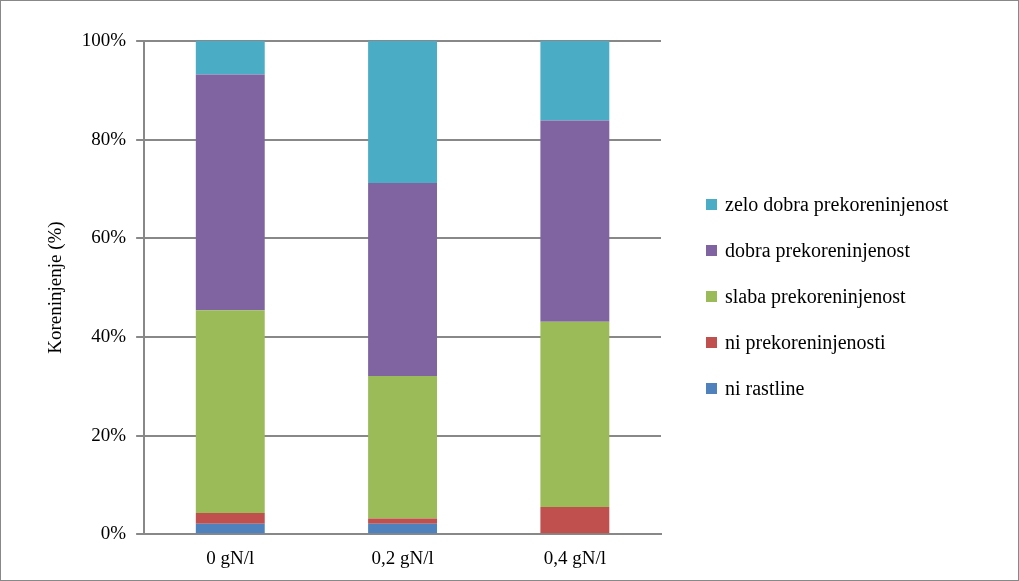 The image size is (1019, 581). What do you see at coordinates (104, 39) in the screenshot?
I see `y-tick-label: 100%` at bounding box center [104, 39].